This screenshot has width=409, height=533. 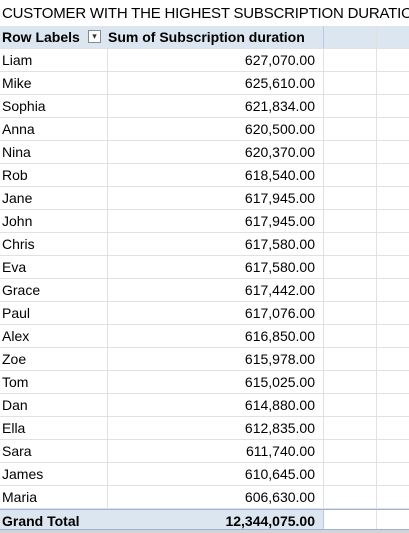 What do you see at coordinates (54, 175) in the screenshot?
I see `row-label-cell: Rob` at bounding box center [54, 175].